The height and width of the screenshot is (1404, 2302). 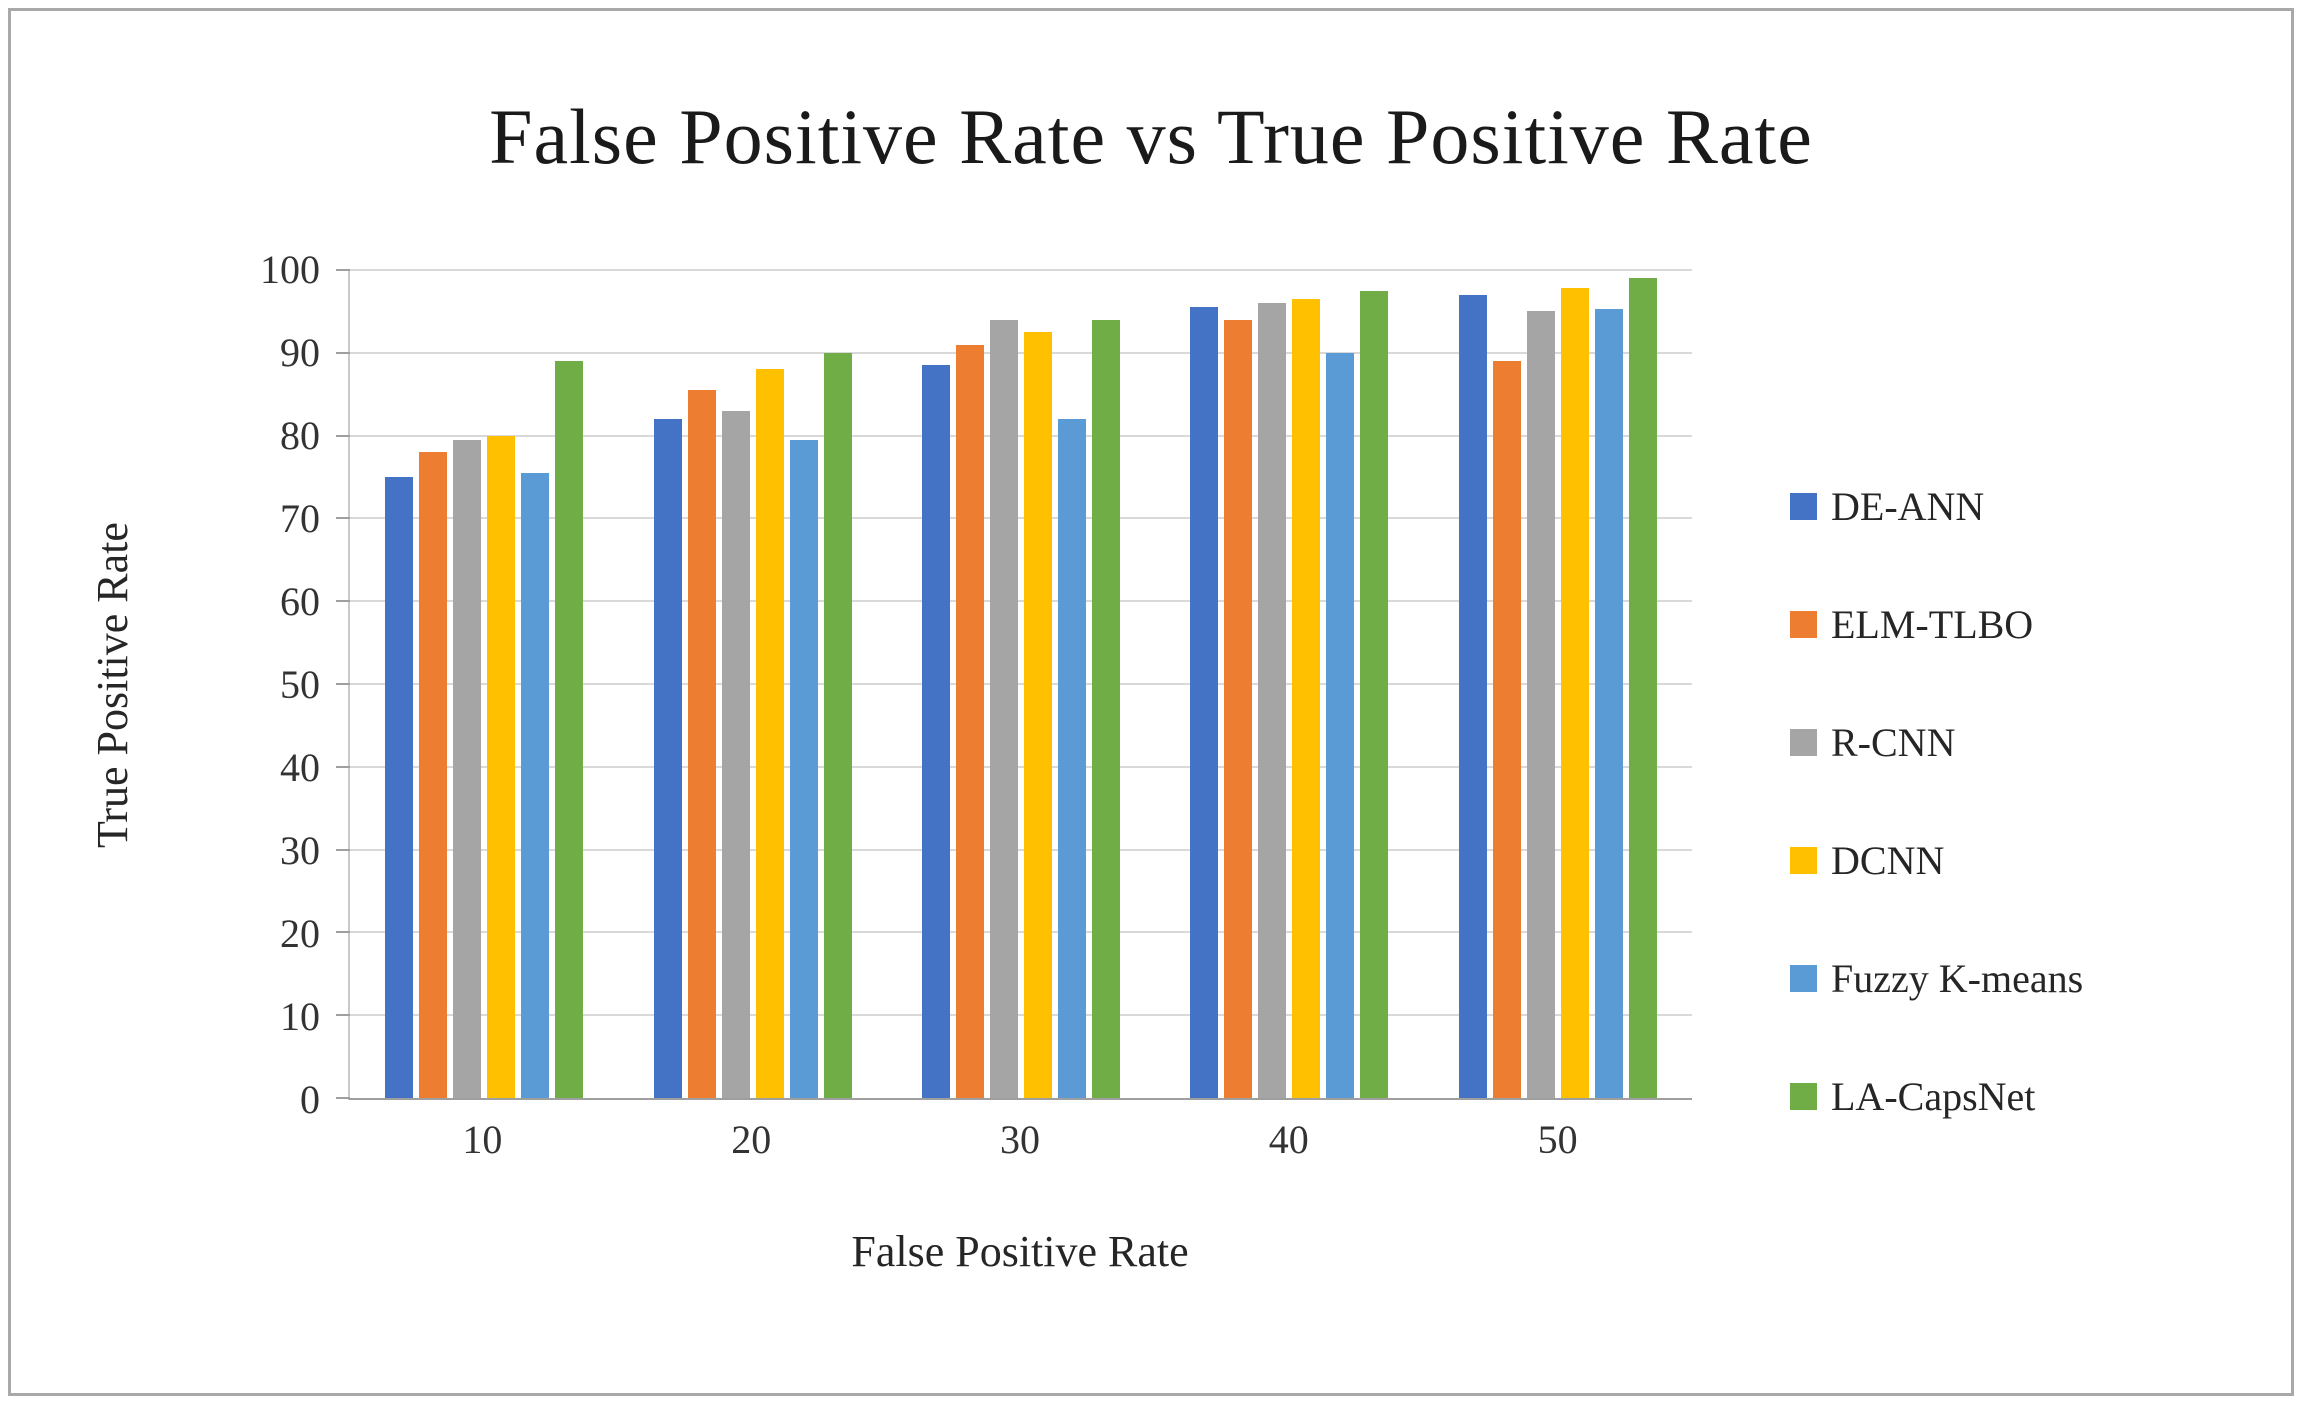 What do you see at coordinates (300, 767) in the screenshot?
I see `y-axis-tick-label: 40` at bounding box center [300, 767].